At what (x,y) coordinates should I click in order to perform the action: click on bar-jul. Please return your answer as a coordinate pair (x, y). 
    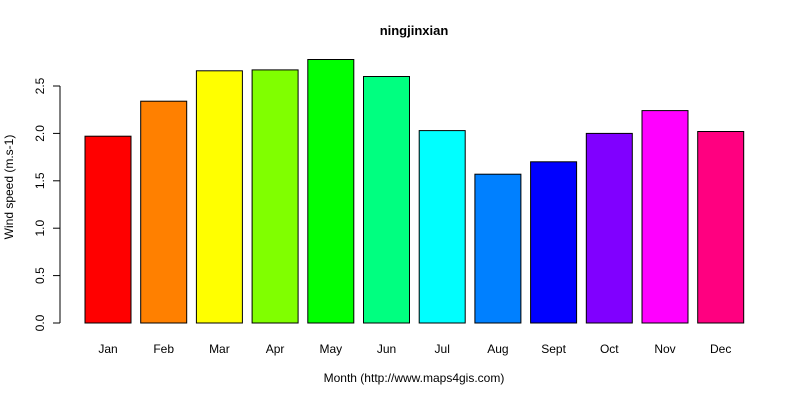
    Looking at the image, I should click on (442, 227).